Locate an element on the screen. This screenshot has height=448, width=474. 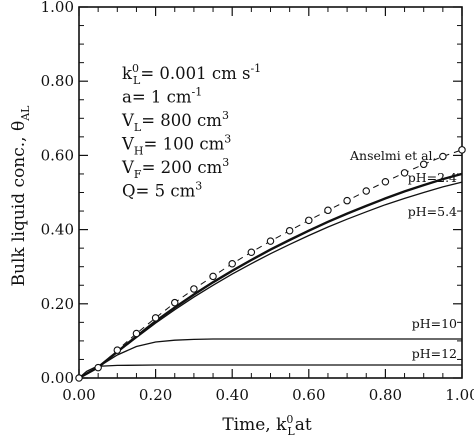
parameter-line: a= 1 cm-1 is located at coordinates (162, 96).